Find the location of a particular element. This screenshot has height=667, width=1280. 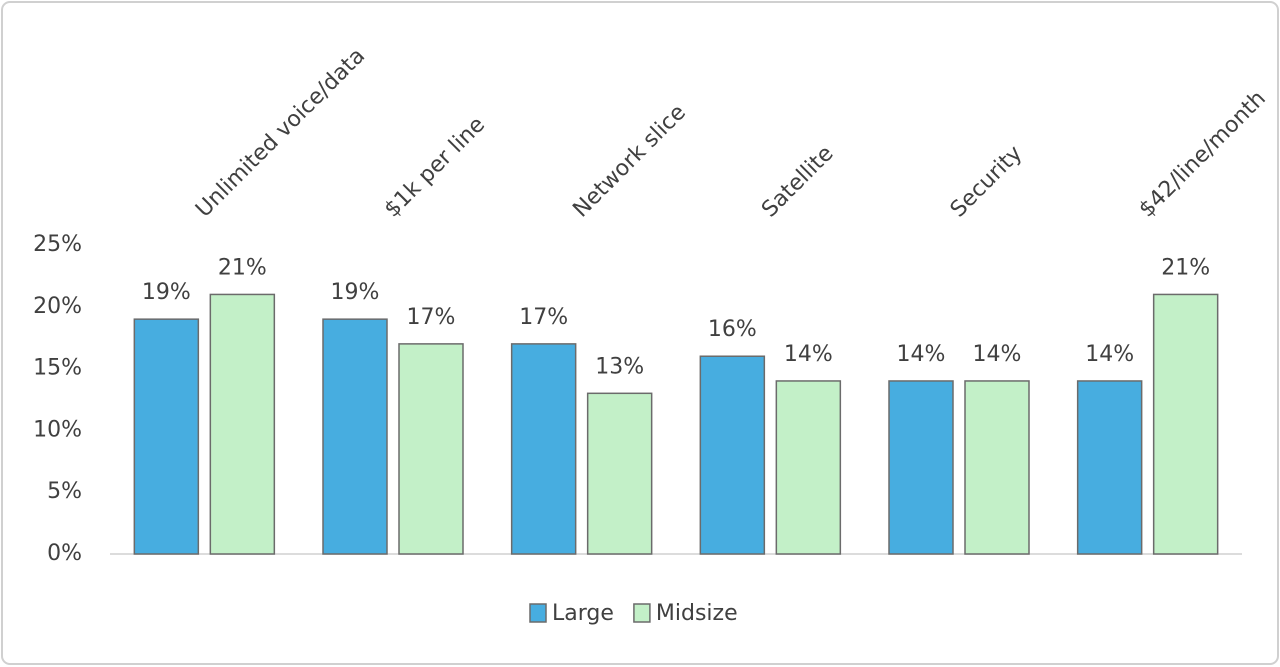

y-tick-label: 20% is located at coordinates (57, 306).